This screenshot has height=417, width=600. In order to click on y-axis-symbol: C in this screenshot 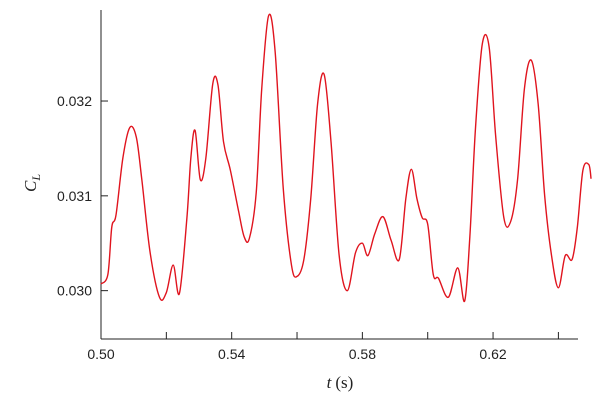, I will do `click(30, 186)`.